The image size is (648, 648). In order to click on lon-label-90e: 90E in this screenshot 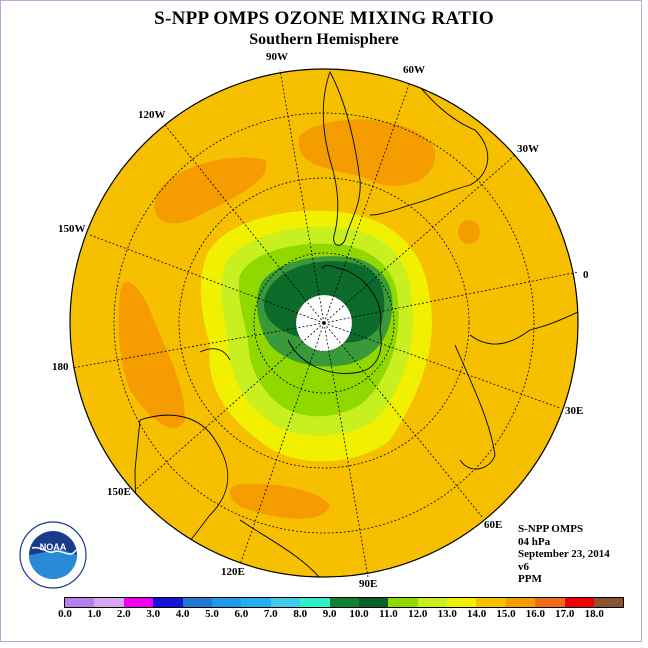, I will do `click(368, 584)`.